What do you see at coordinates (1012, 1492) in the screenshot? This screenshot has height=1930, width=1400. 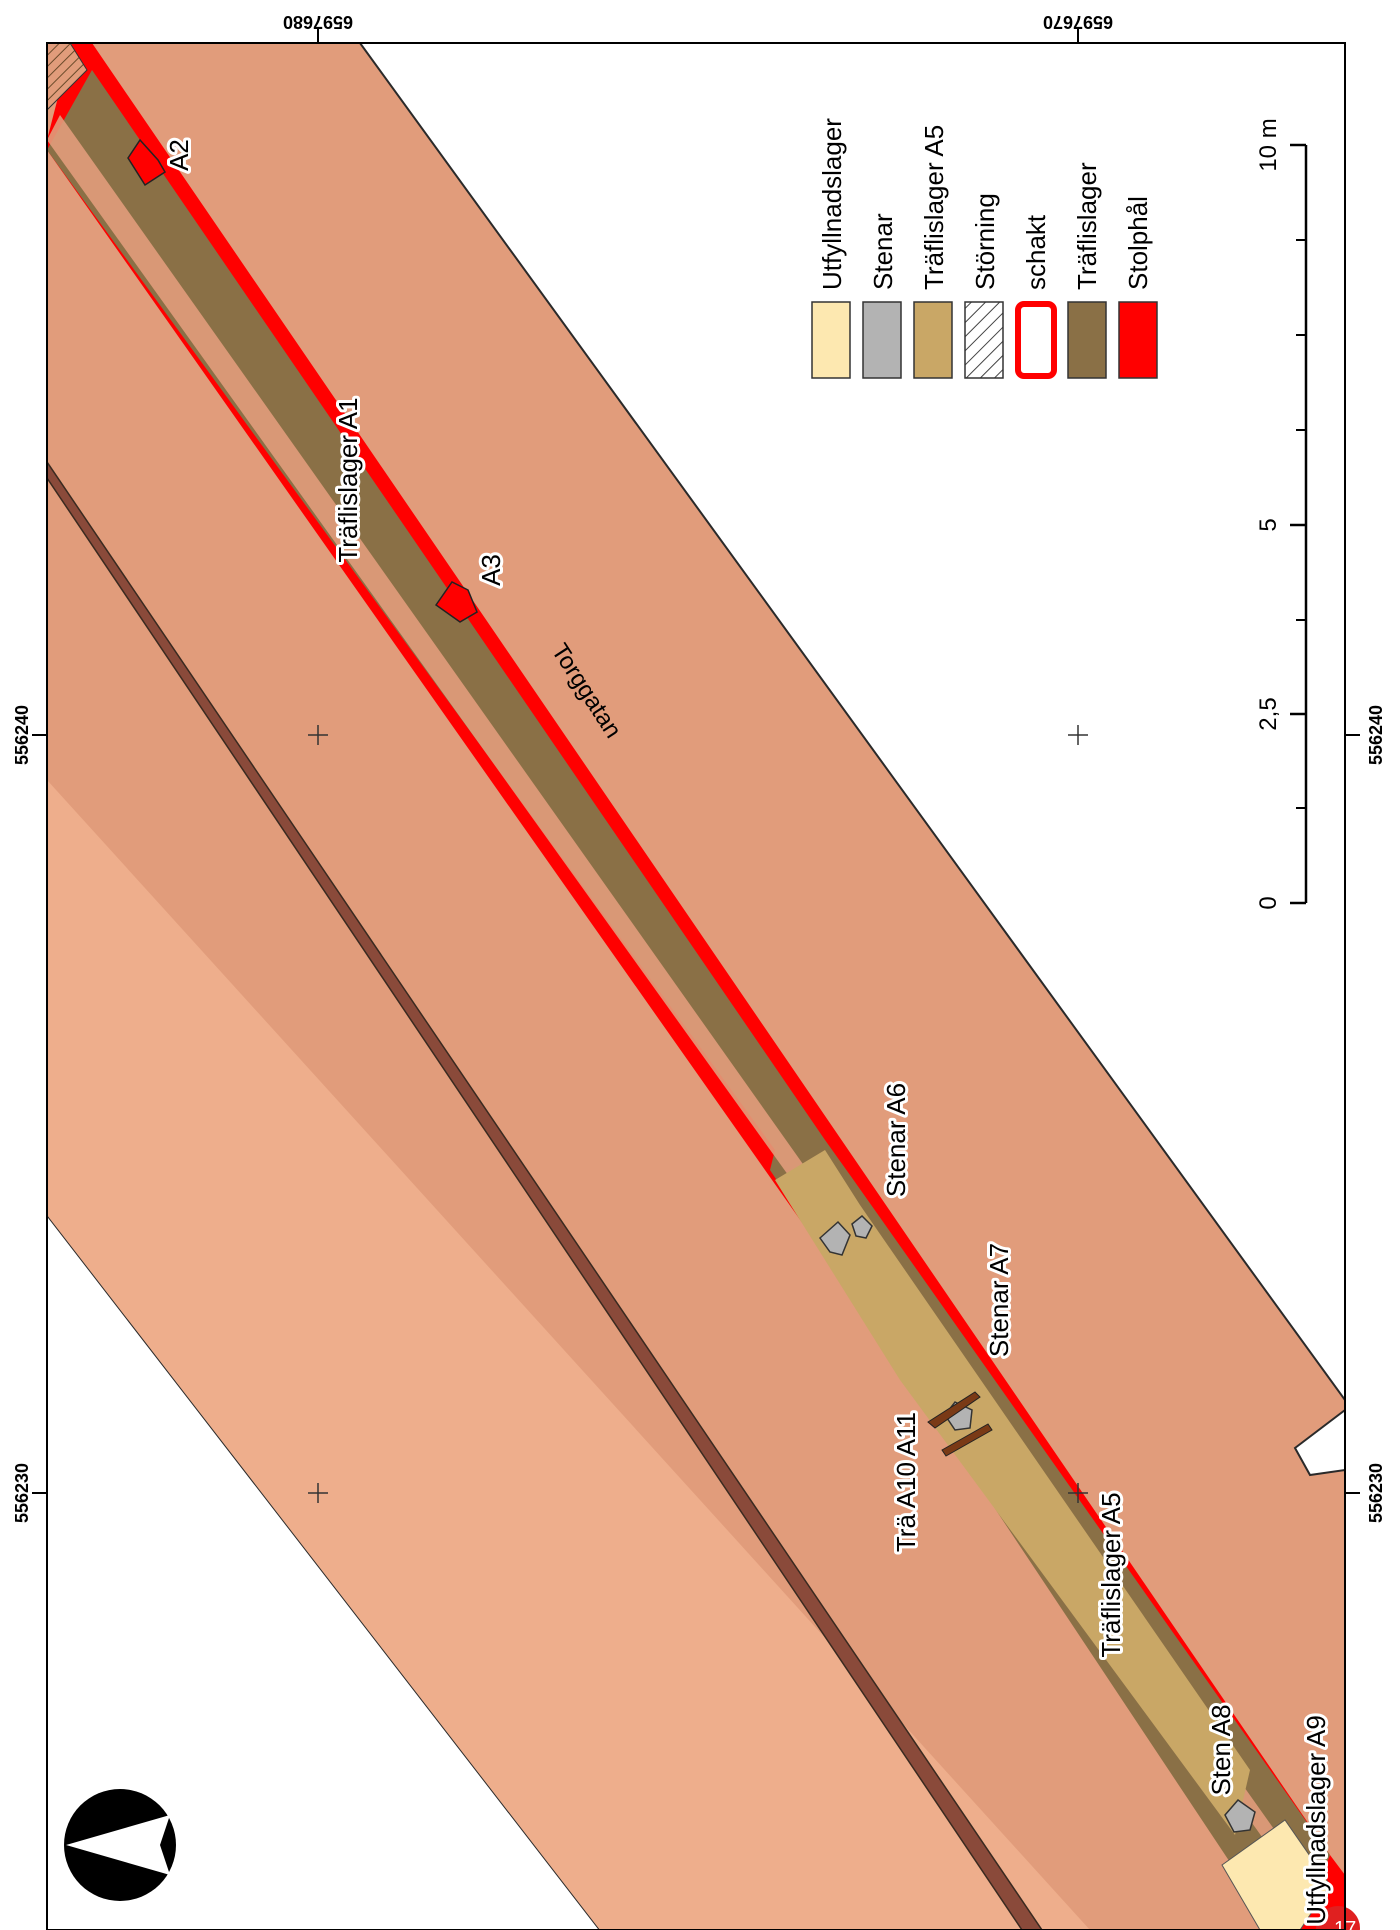 I see `traflislager-a5-layer` at bounding box center [1012, 1492].